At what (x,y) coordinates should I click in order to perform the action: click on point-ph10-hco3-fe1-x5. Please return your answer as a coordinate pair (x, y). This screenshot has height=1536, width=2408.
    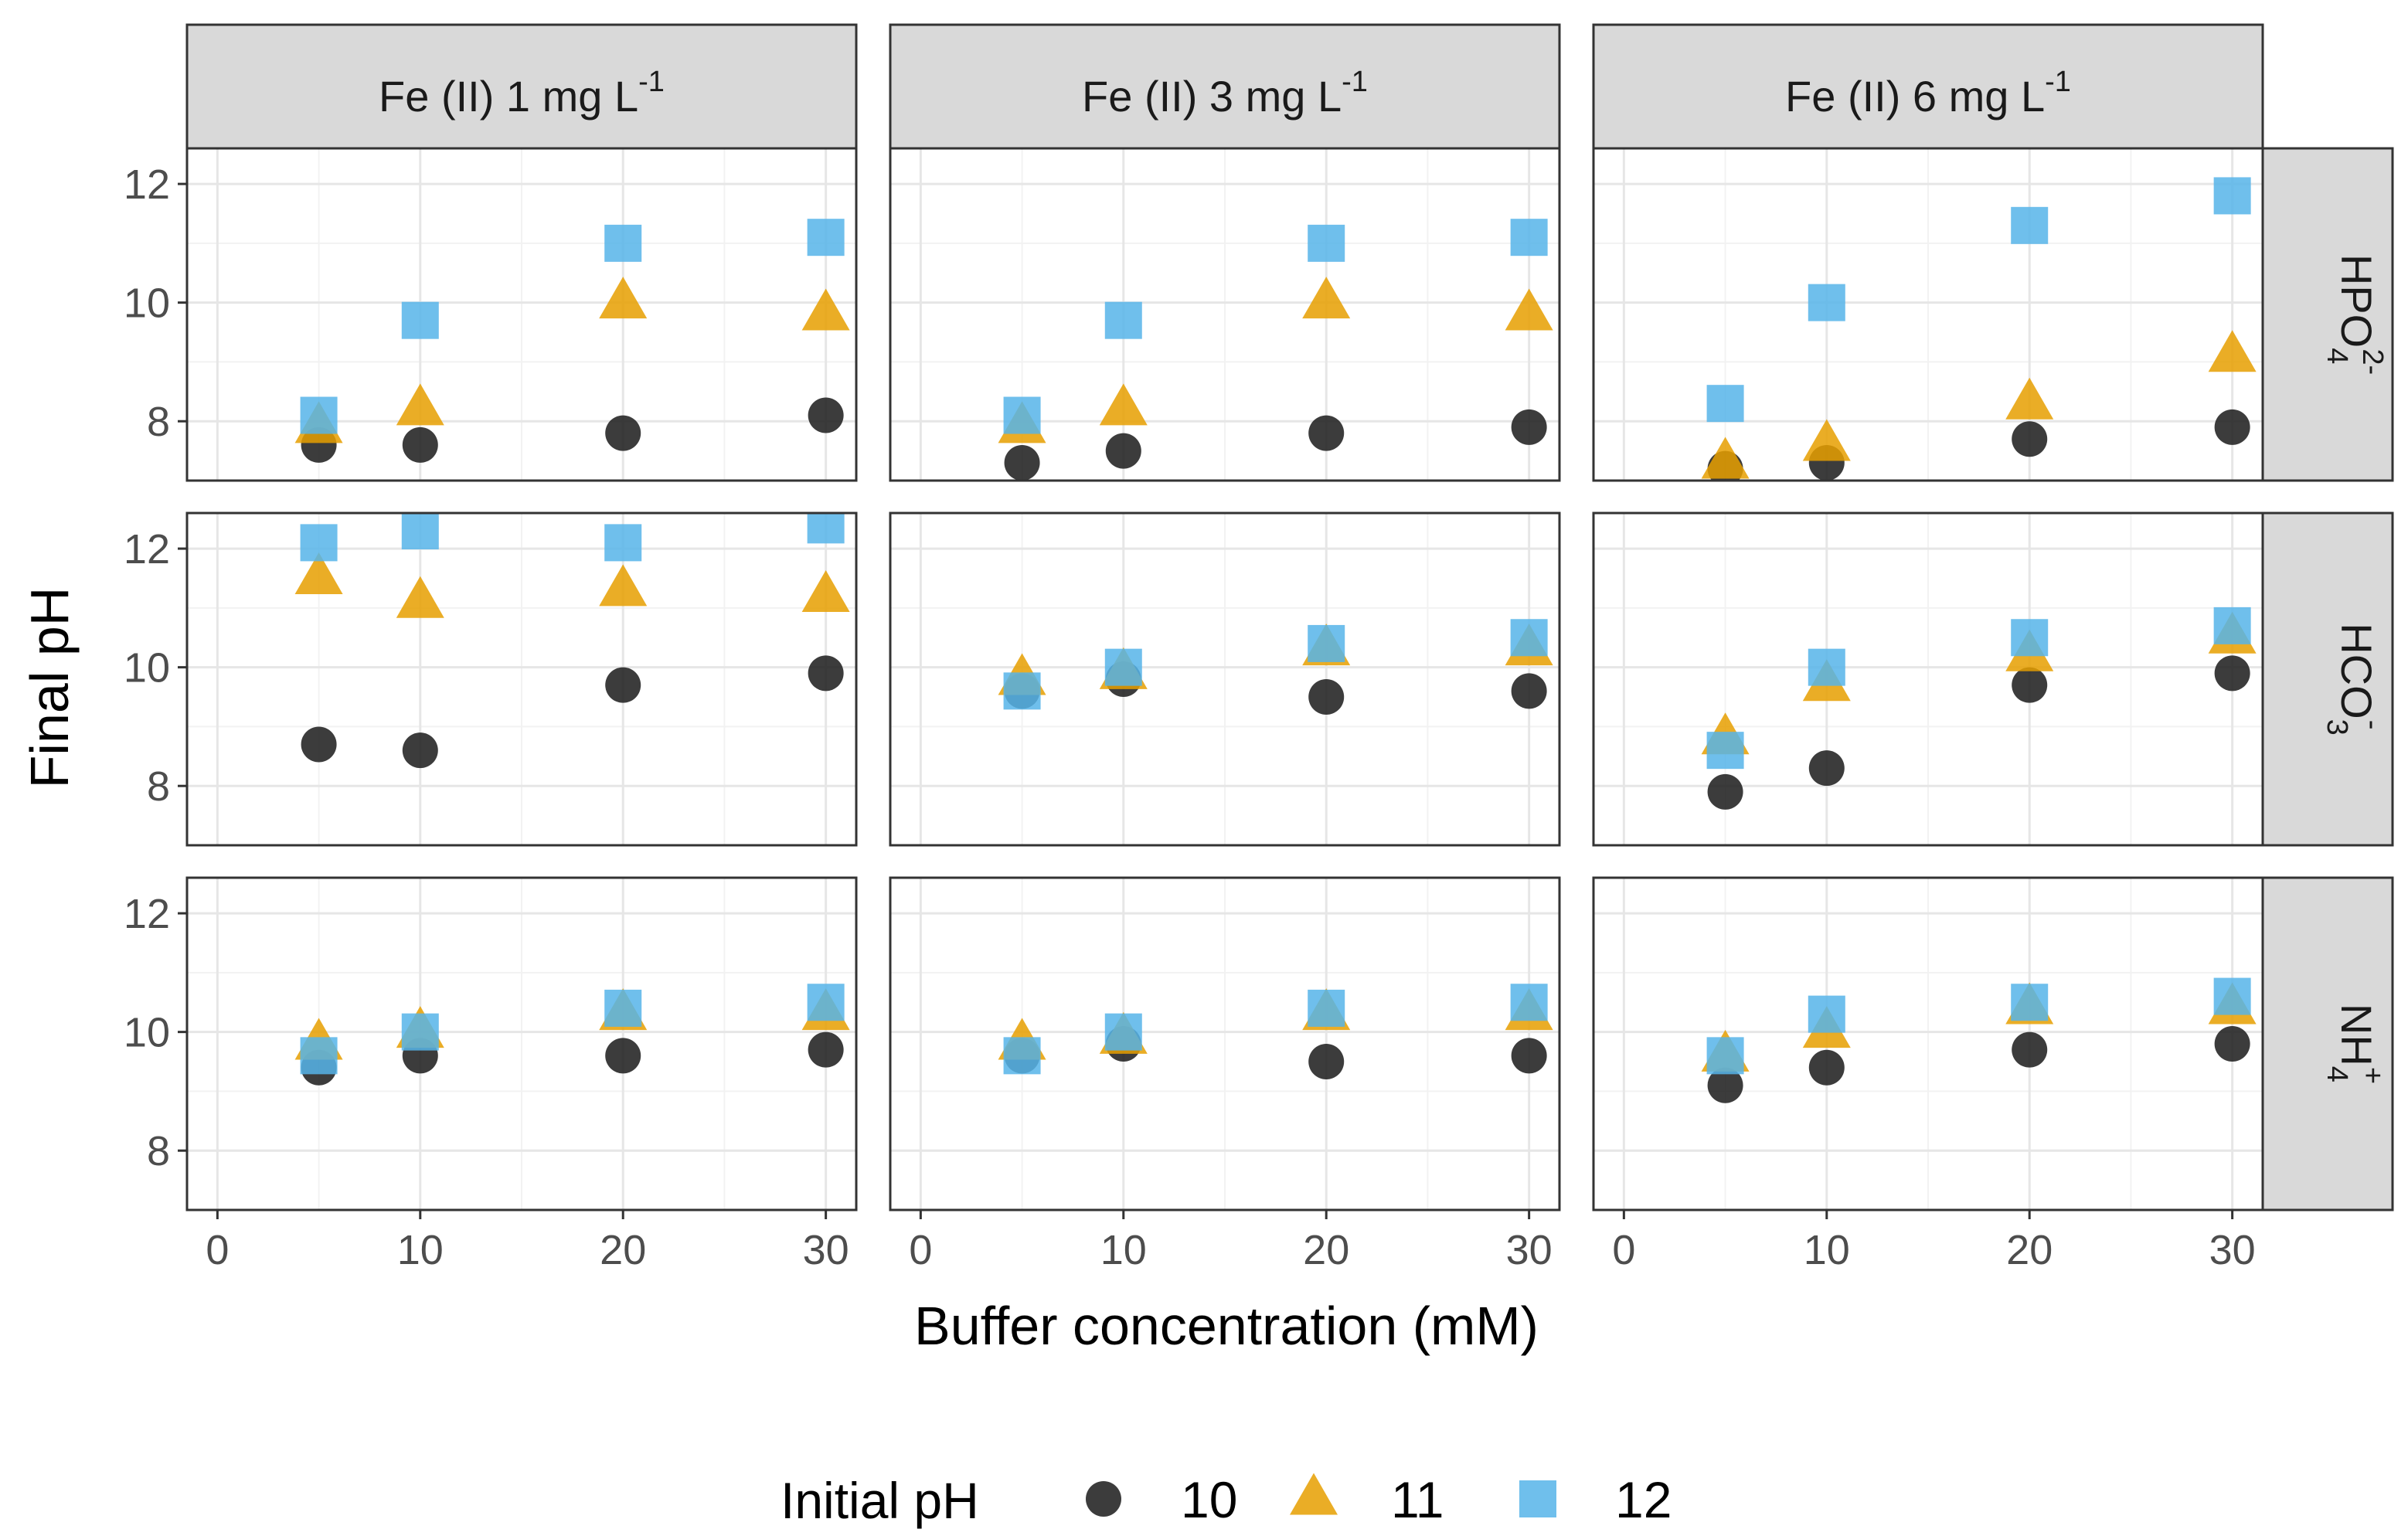
    Looking at the image, I should click on (319, 744).